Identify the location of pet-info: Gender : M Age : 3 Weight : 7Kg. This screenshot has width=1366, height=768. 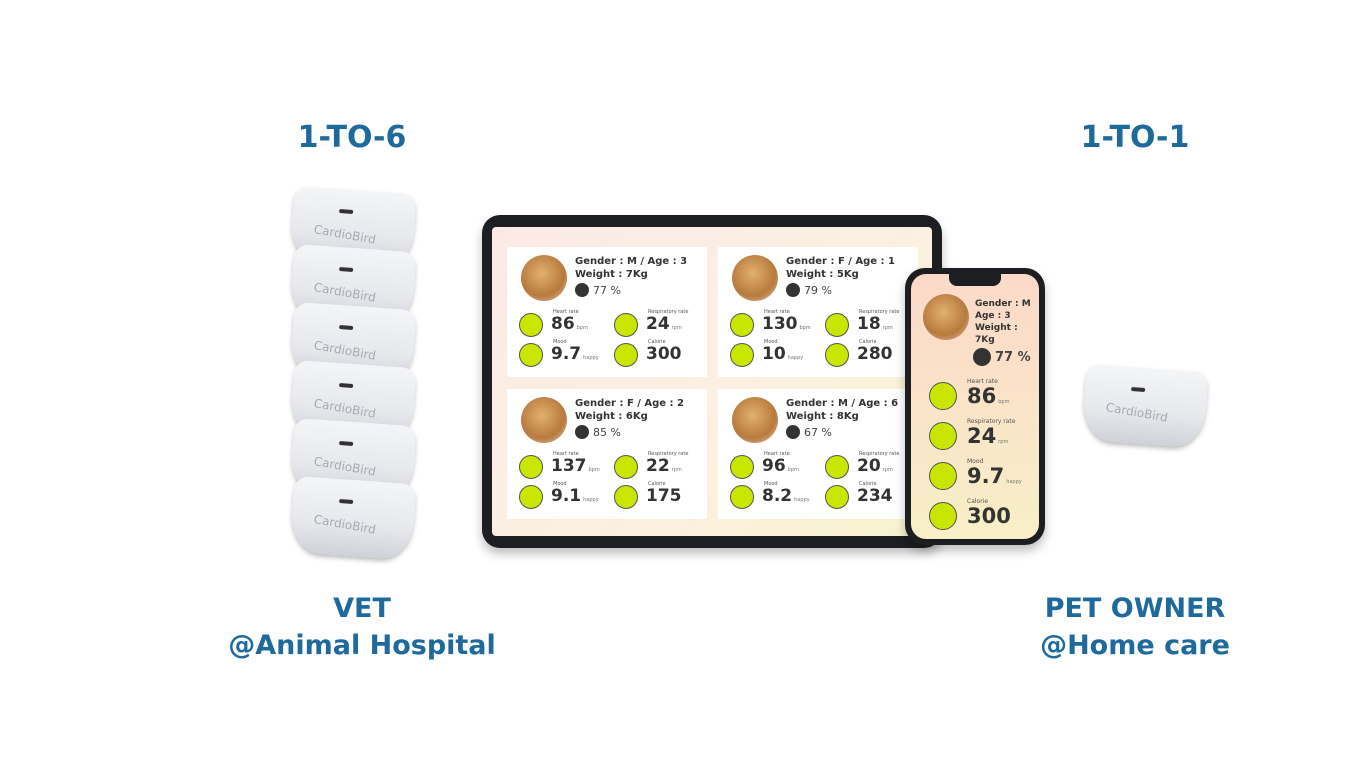
(1007, 322).